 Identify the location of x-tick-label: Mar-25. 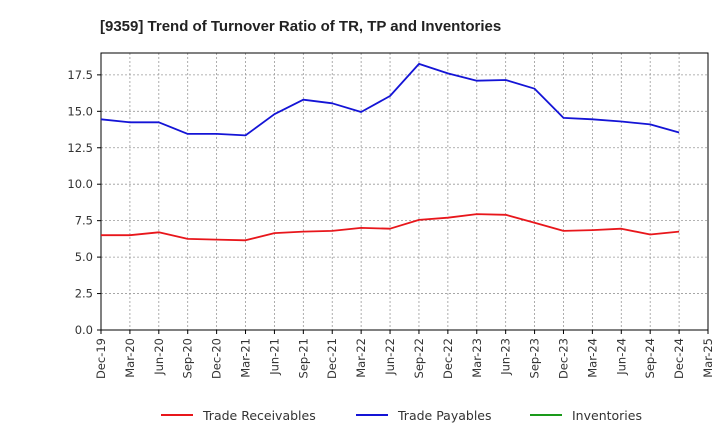
(708, 358).